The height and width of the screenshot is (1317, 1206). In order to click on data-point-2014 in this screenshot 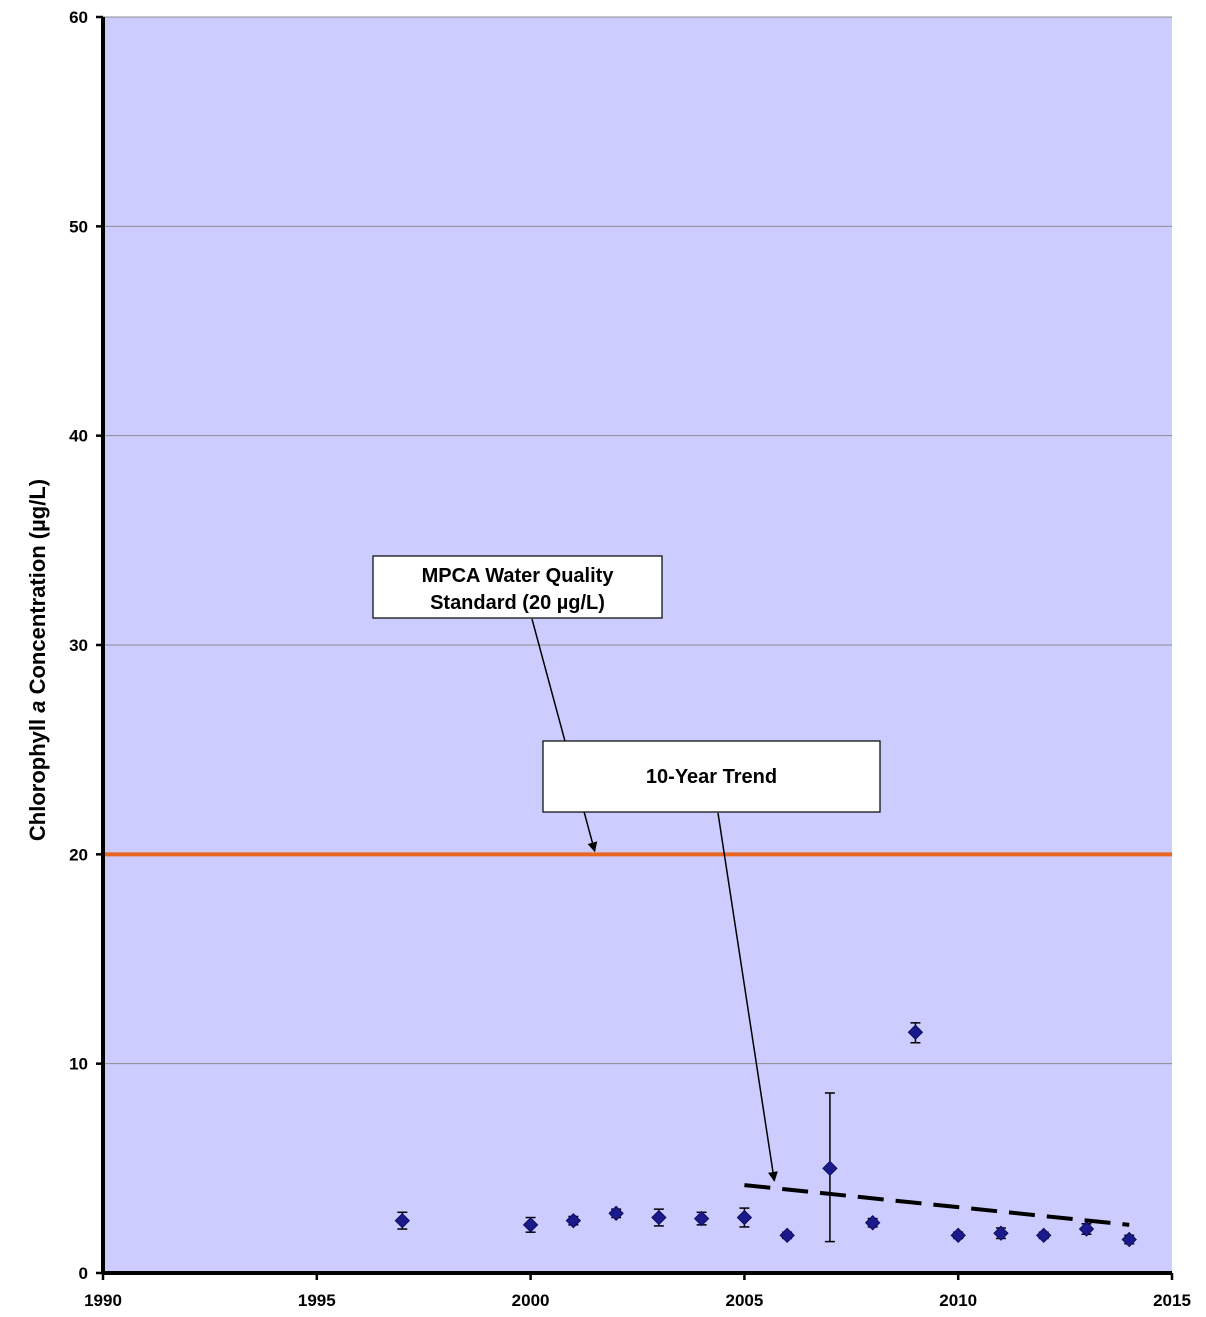, I will do `click(1129, 1239)`.